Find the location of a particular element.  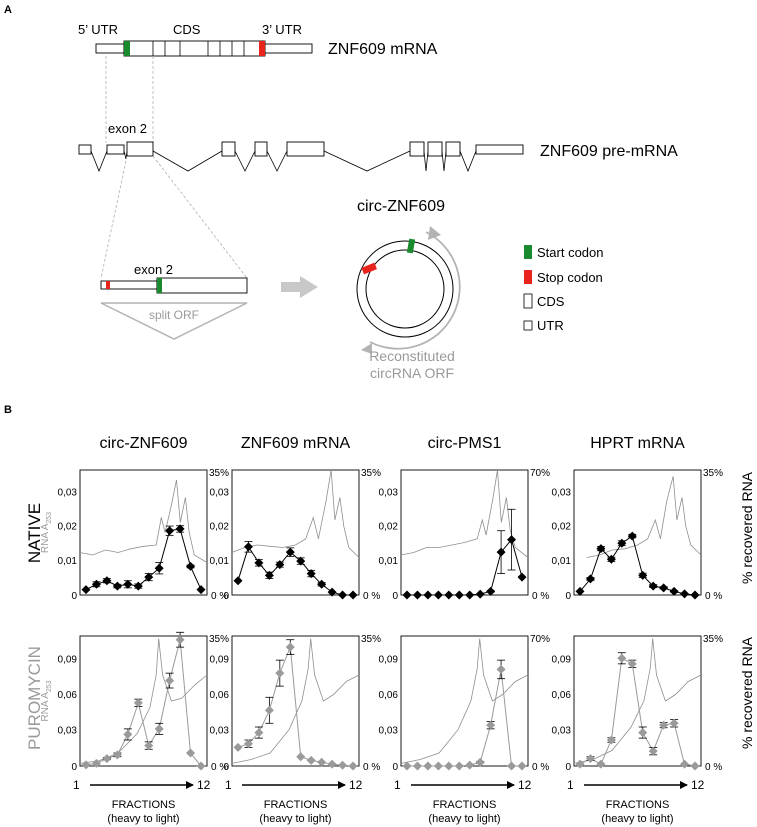

right-axis-title-native: % recovered RNA is located at coordinates (747, 527).